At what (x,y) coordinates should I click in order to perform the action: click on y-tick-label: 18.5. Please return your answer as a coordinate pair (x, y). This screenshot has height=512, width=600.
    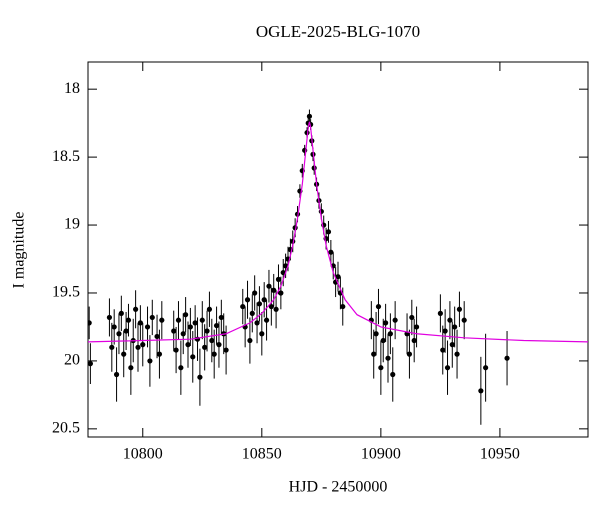
    Looking at the image, I should click on (66, 156).